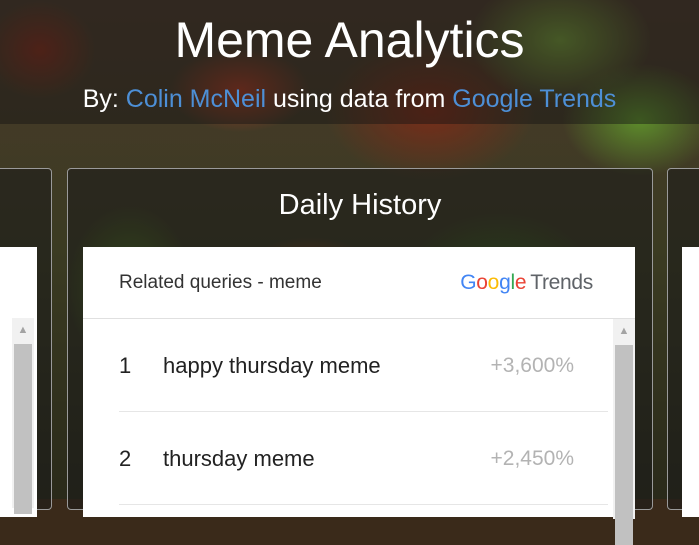 Image resolution: width=699 pixels, height=545 pixels. Describe the element at coordinates (561, 282) in the screenshot. I see `brand-trends: Trends` at that location.